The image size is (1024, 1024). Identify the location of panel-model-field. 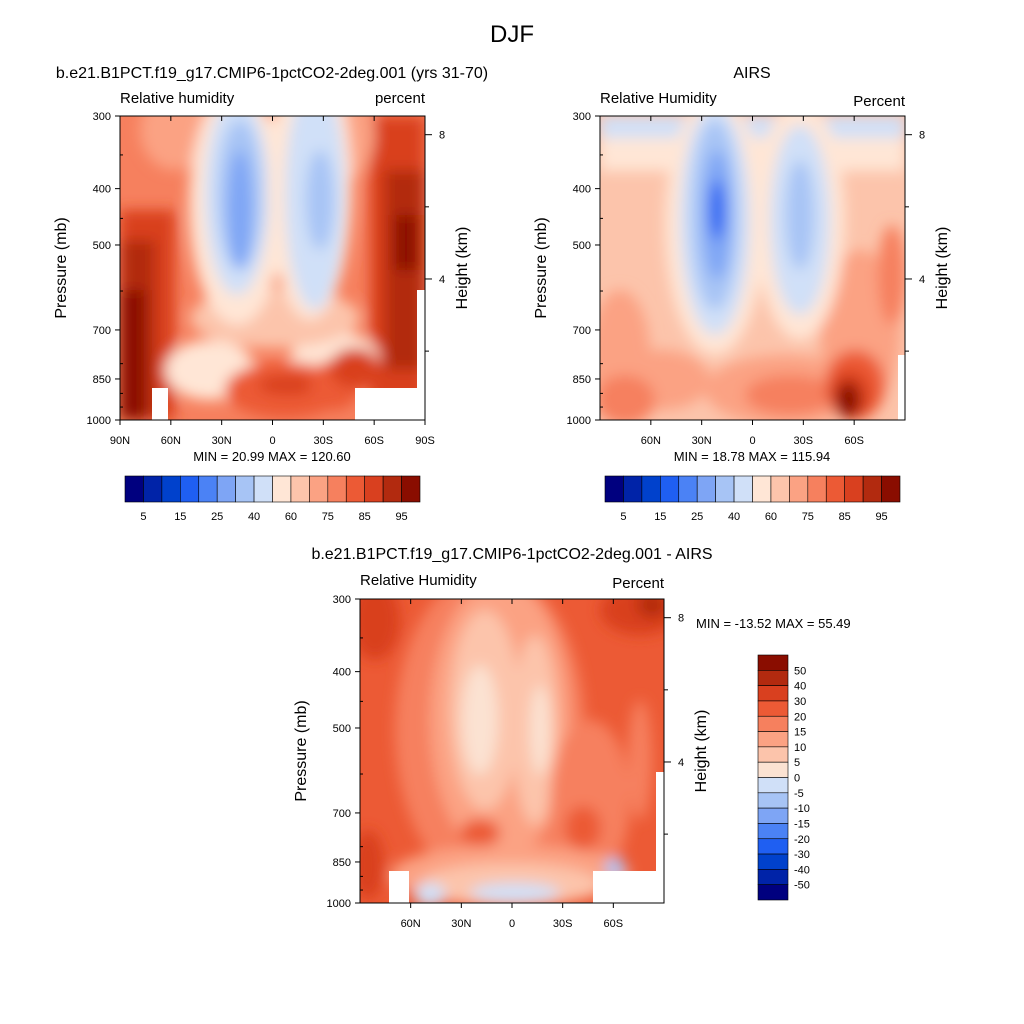
(272, 268).